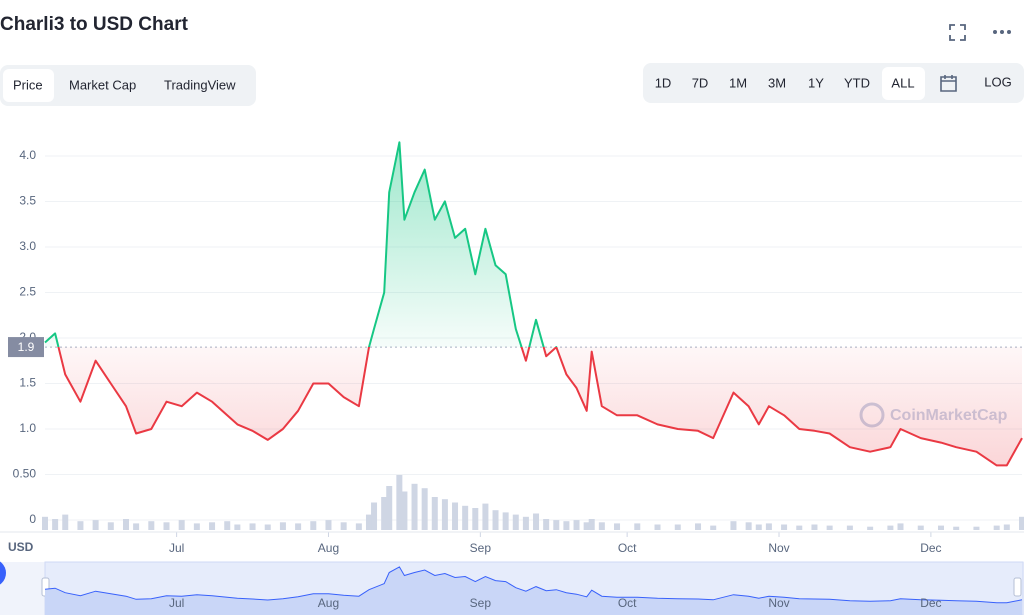  What do you see at coordinates (25, 474) in the screenshot?
I see `y-tick-label: 0.50` at bounding box center [25, 474].